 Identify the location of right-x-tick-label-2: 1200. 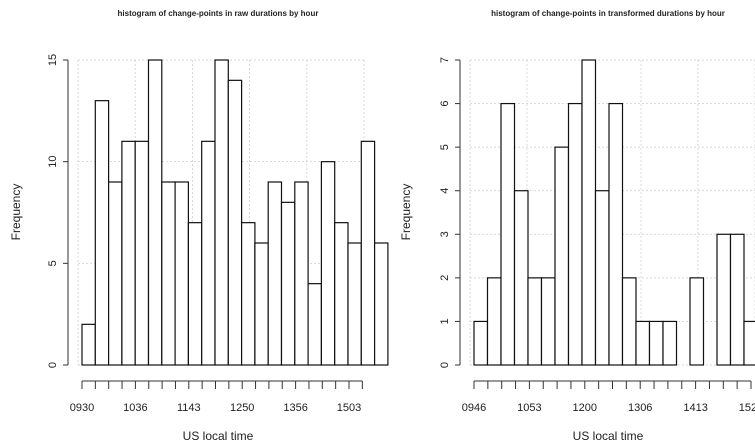
(585, 408).